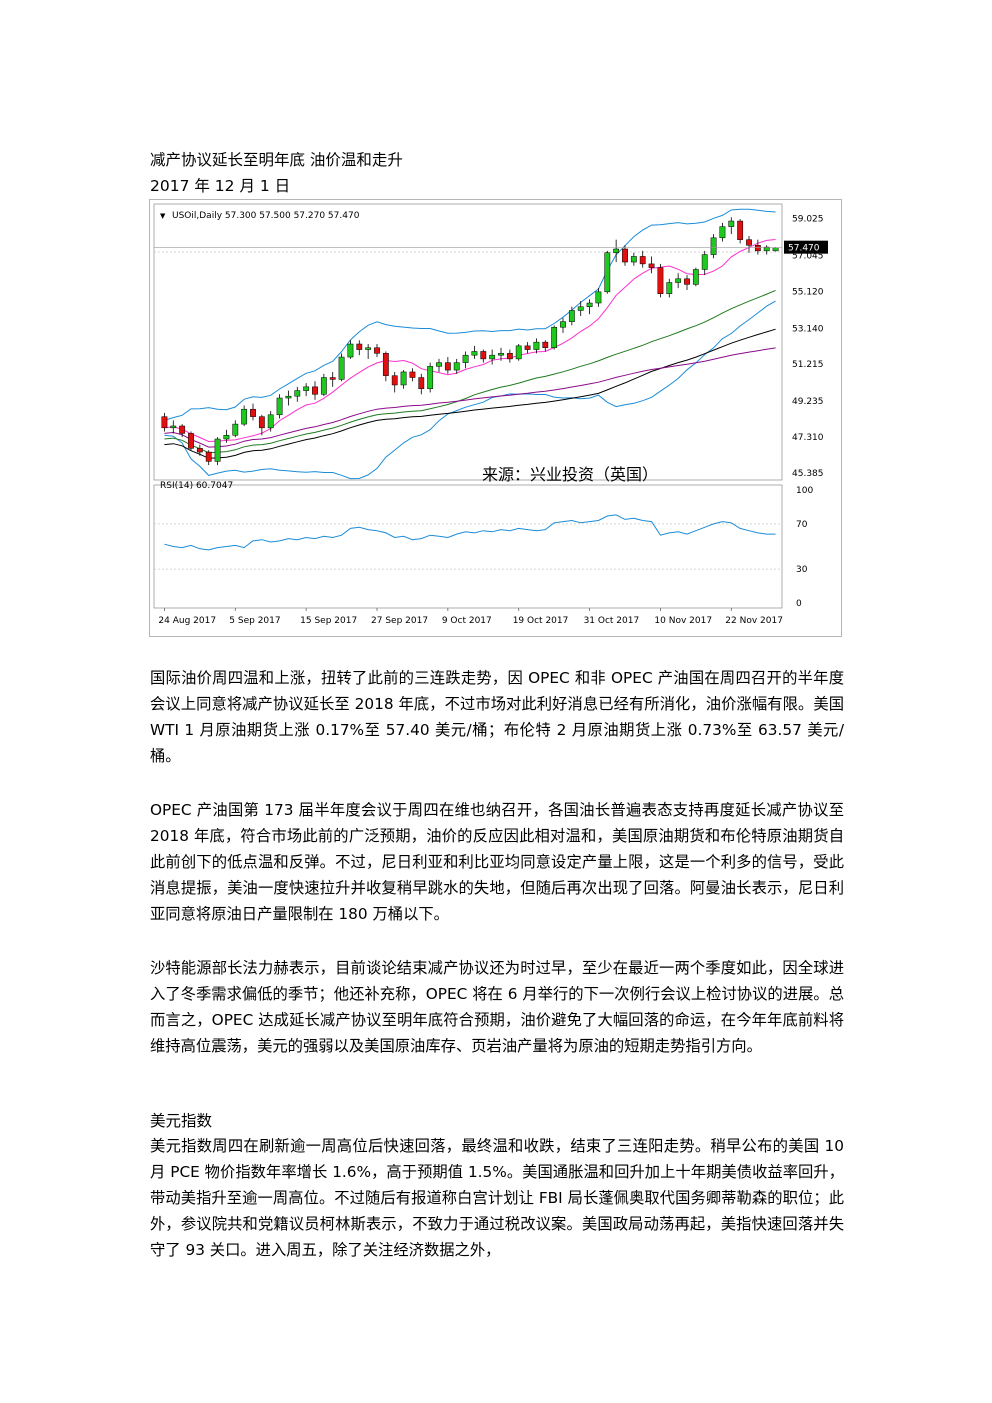 The image size is (992, 1403). What do you see at coordinates (467, 621) in the screenshot?
I see `x-tick-label: 9 Oct 2017` at bounding box center [467, 621].